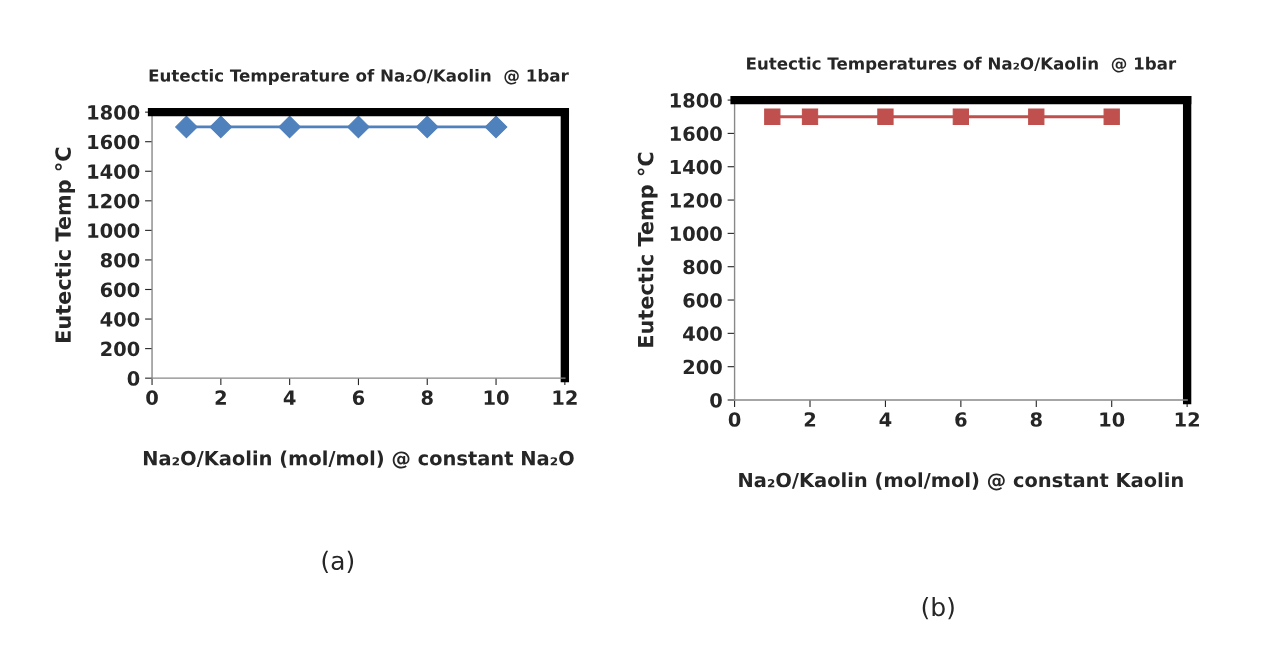  What do you see at coordinates (961, 481) in the screenshot?
I see `x-axis-title: Na₂O/Kaolin (mol/mol) @ constant Kaolin` at bounding box center [961, 481].